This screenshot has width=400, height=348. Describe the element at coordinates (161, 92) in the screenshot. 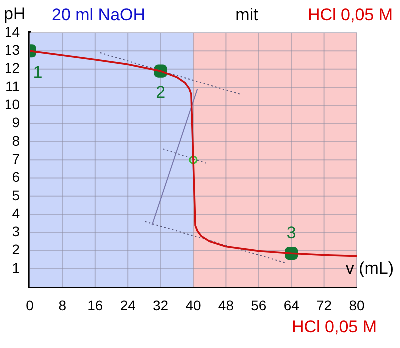

I see `annotation: 2` at that location.